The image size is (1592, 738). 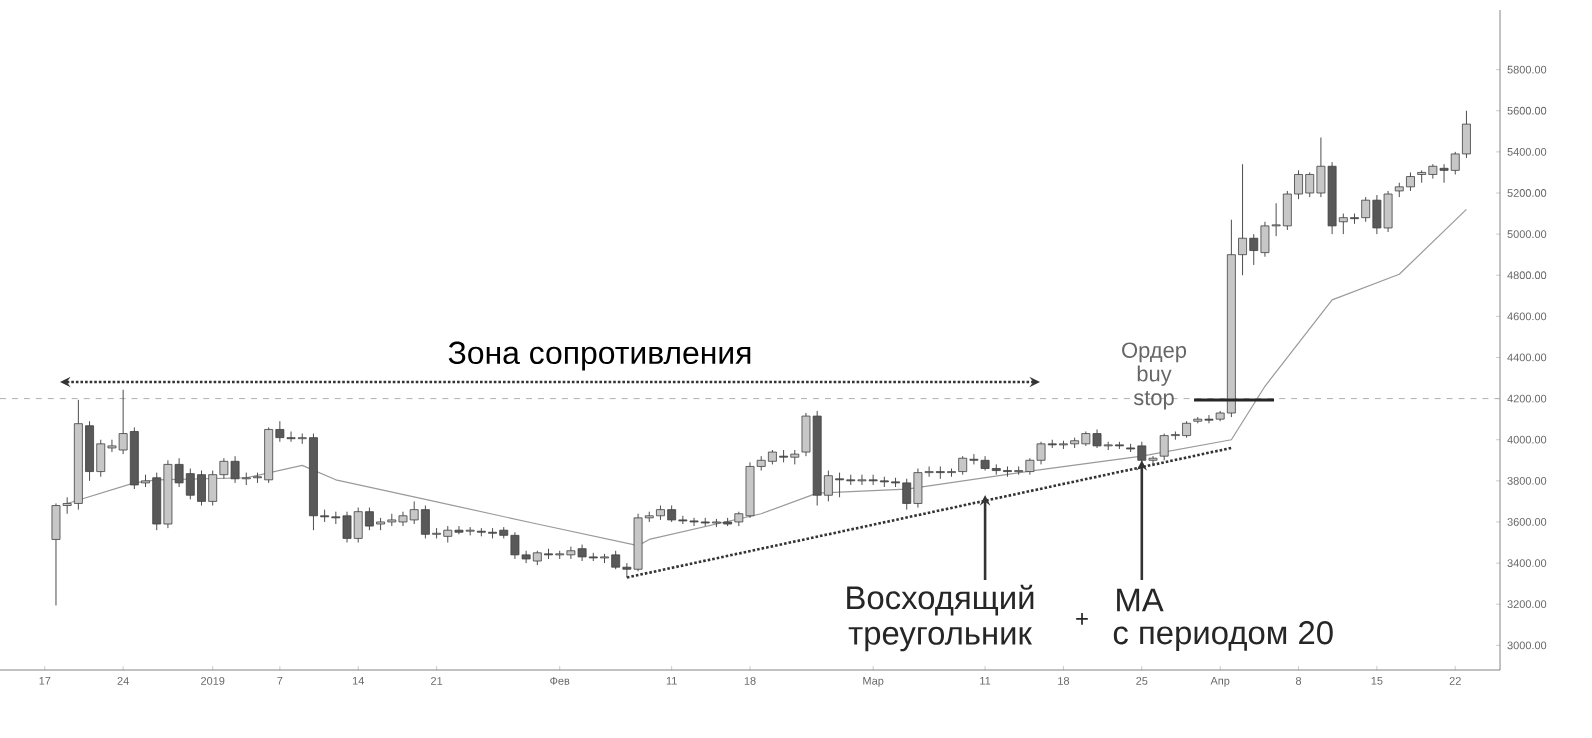 What do you see at coordinates (599, 356) in the screenshot?
I see `annotation: Зона сопротивления` at bounding box center [599, 356].